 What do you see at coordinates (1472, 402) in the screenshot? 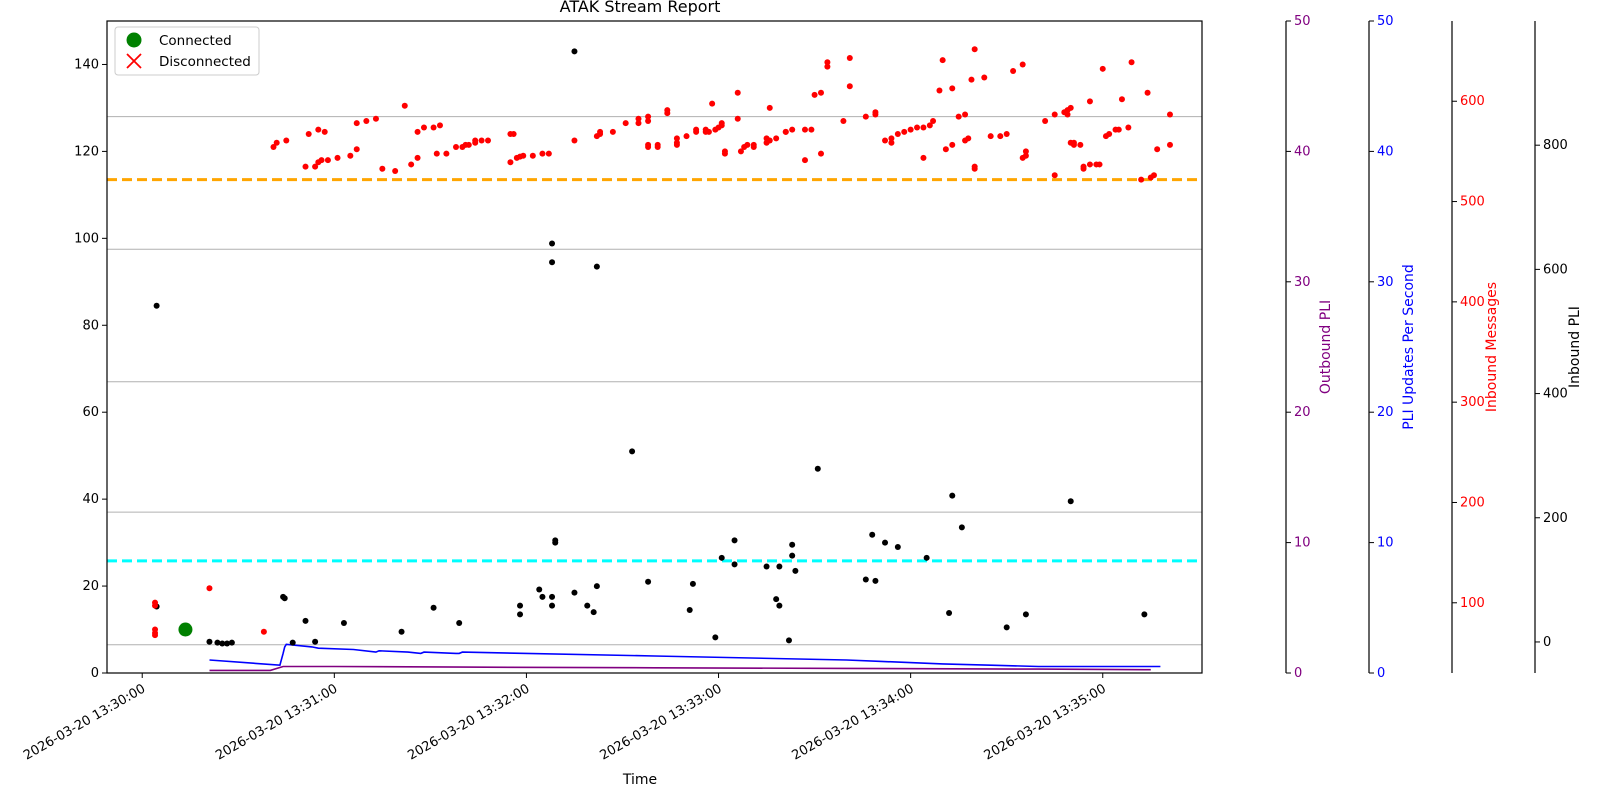
I see `secondary-axis-tick-label: 300` at bounding box center [1472, 402].